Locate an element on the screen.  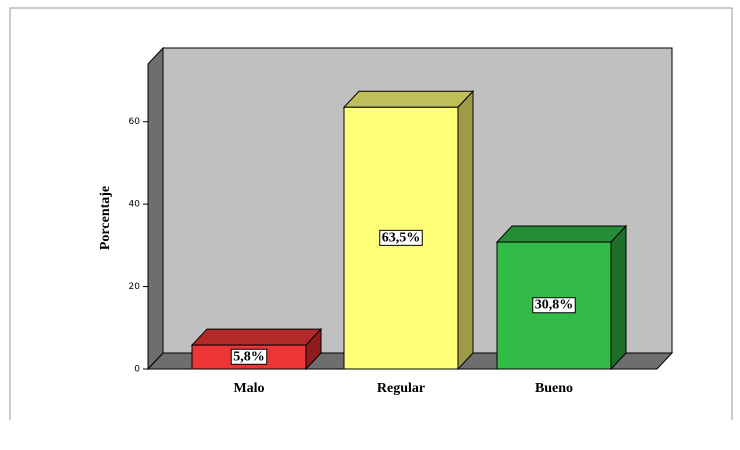
y-tick-label: 20 is located at coordinates (135, 287).